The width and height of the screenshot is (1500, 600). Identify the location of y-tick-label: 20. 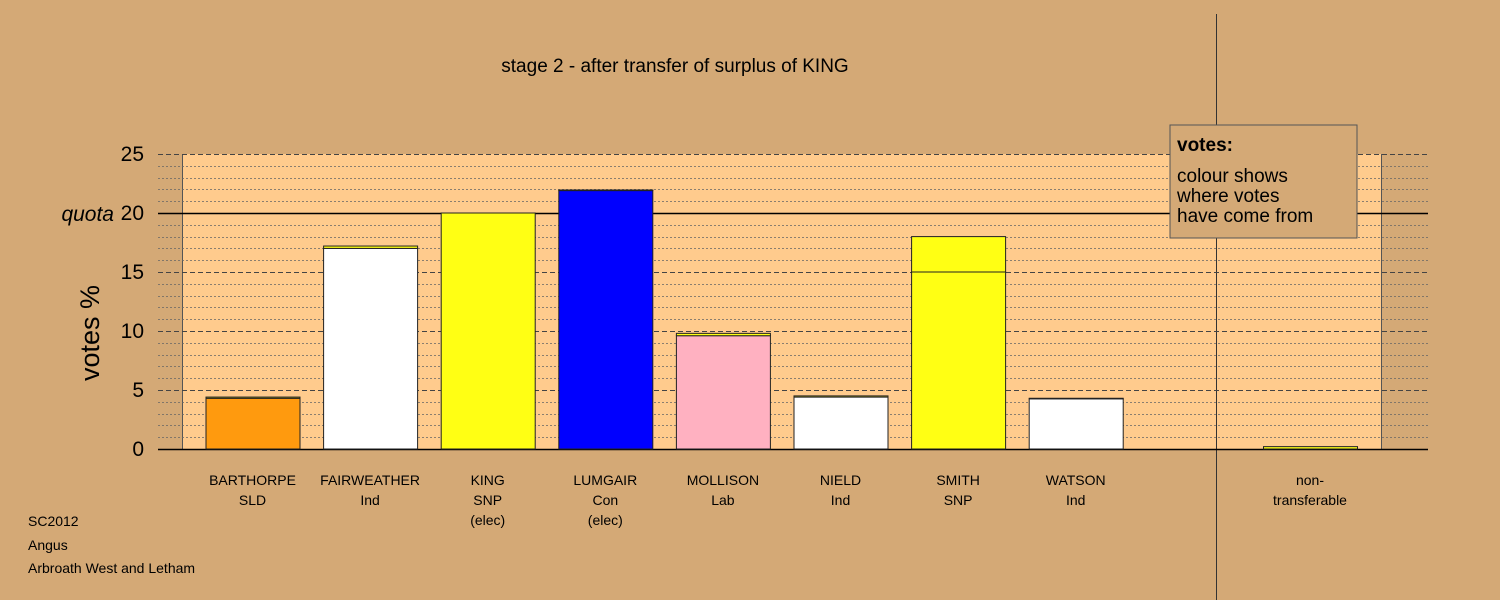
(132, 213).